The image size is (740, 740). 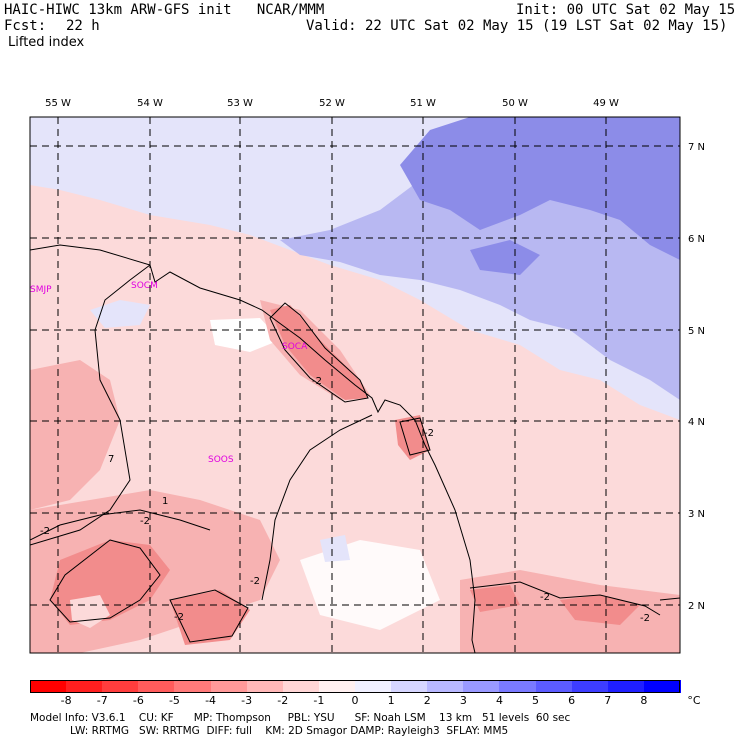 I want to click on lat-label-2n: 2 N, so click(x=696, y=606).